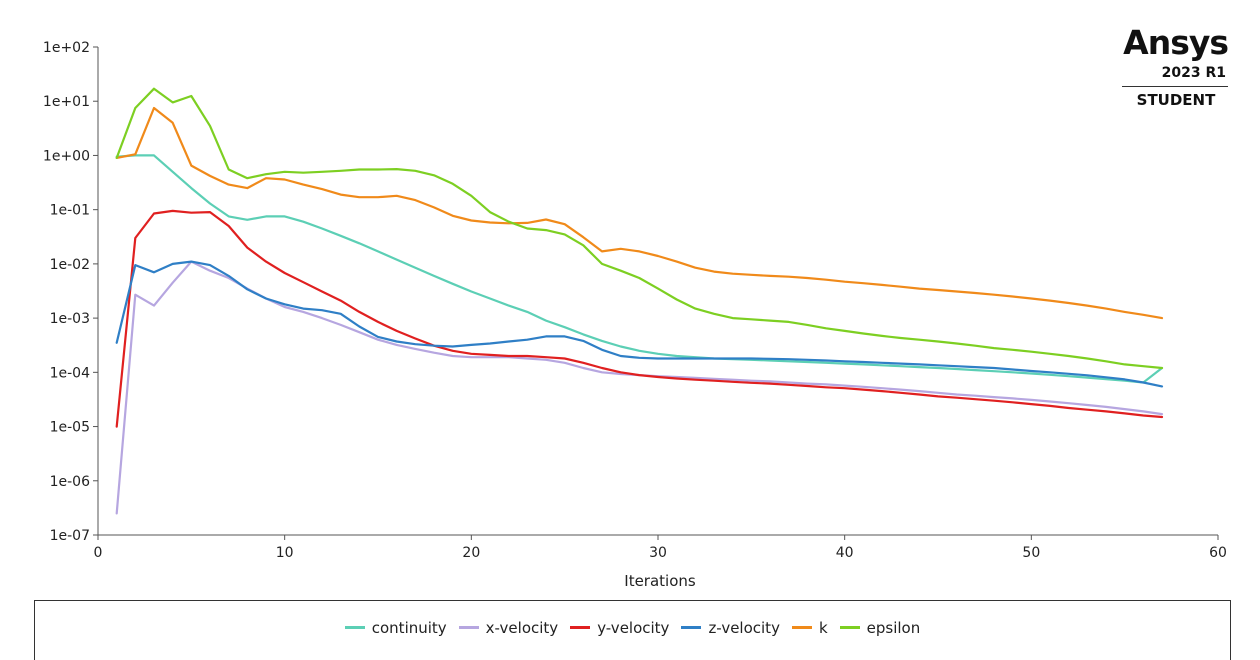 Image resolution: width=1260 pixels, height=660 pixels. I want to click on x-tick-label: 20, so click(471, 553).